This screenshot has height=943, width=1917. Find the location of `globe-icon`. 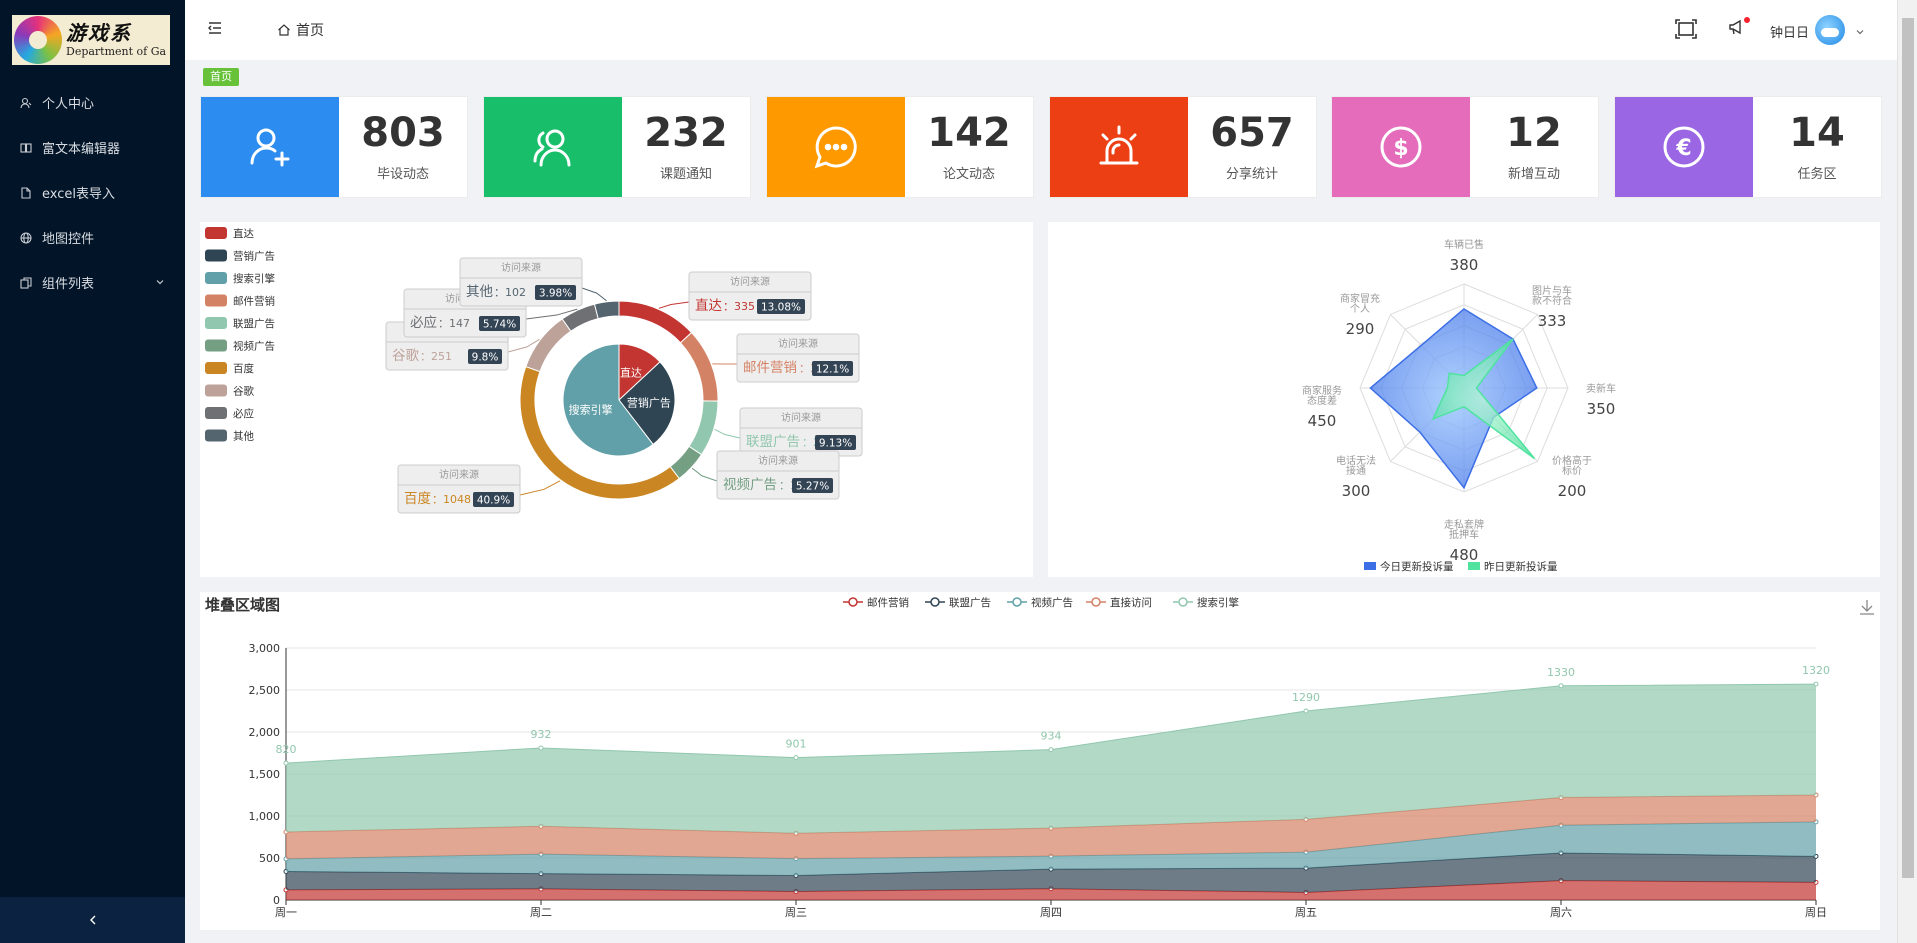

globe-icon is located at coordinates (26, 237).